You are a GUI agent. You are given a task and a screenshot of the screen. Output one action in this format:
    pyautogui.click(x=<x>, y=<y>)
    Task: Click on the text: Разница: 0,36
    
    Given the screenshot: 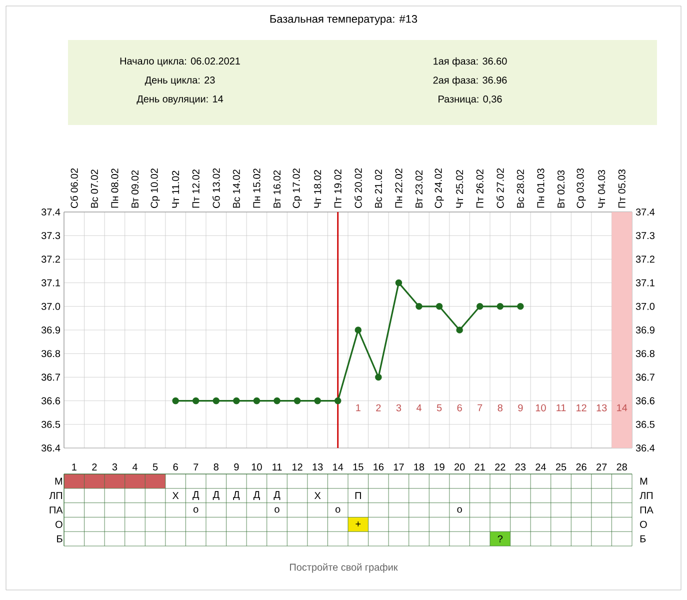 What is the action you would take?
    pyautogui.click(x=470, y=100)
    